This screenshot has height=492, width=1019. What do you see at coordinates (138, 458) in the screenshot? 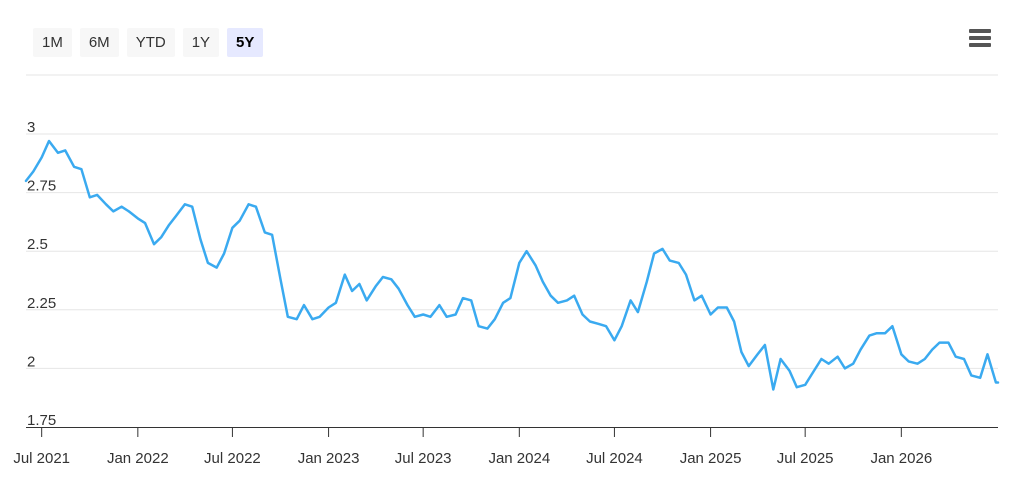
I see `x-tick-label: Jan 2022` at bounding box center [138, 458].